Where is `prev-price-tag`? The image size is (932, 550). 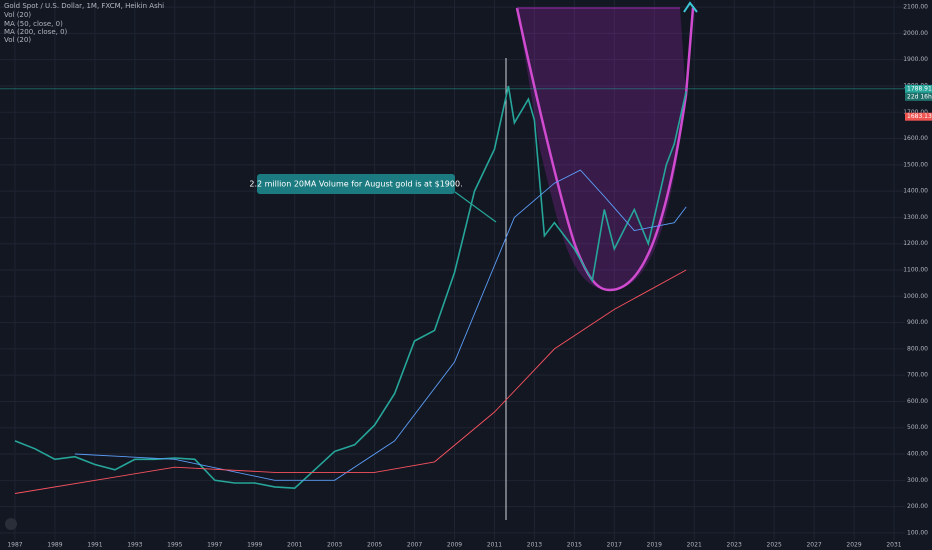 prev-price-tag is located at coordinates (918, 116).